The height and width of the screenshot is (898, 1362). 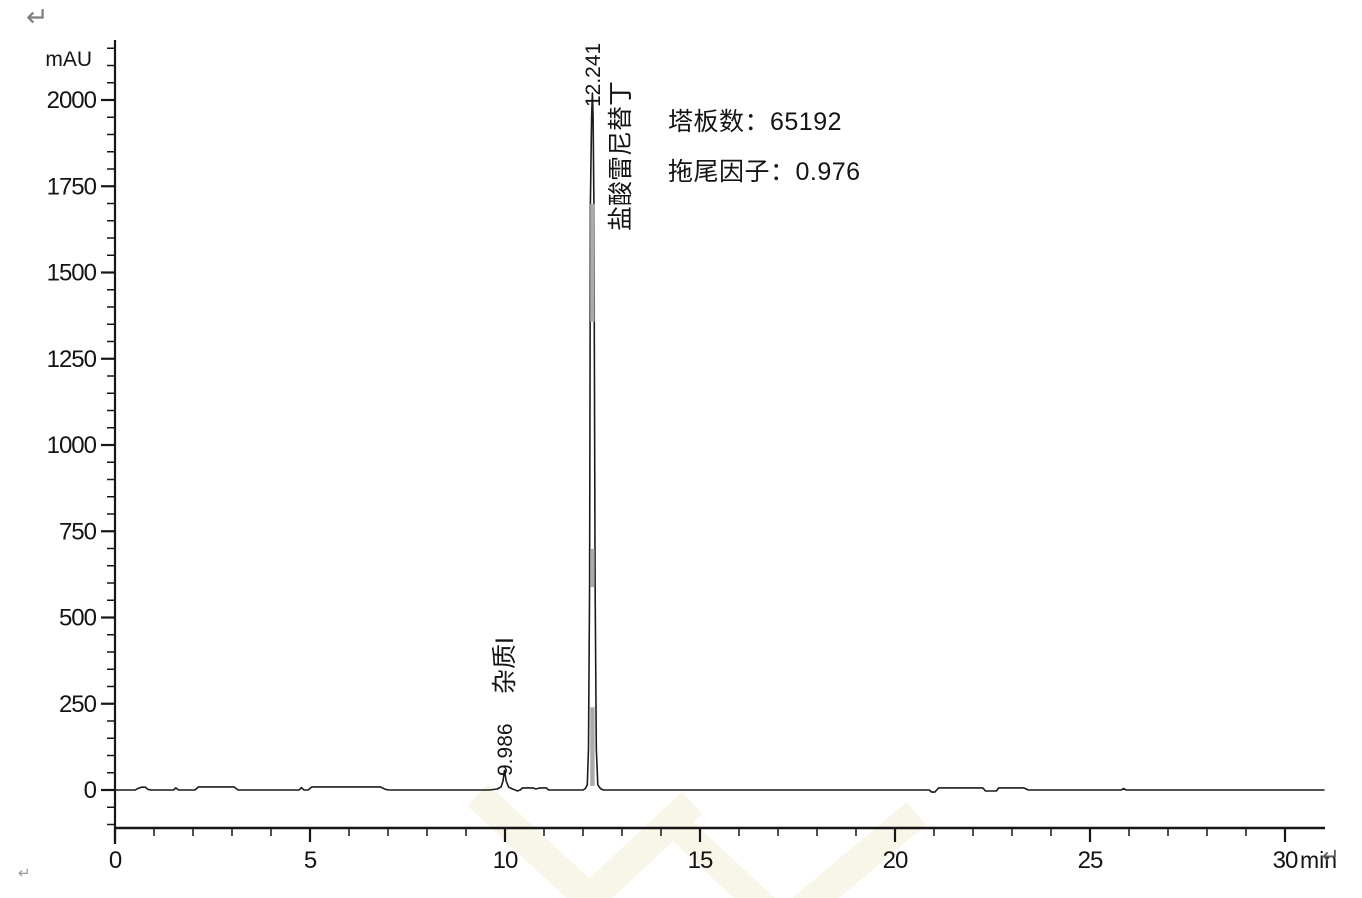 What do you see at coordinates (1318, 860) in the screenshot?
I see `x-axis-unit-label: min` at bounding box center [1318, 860].